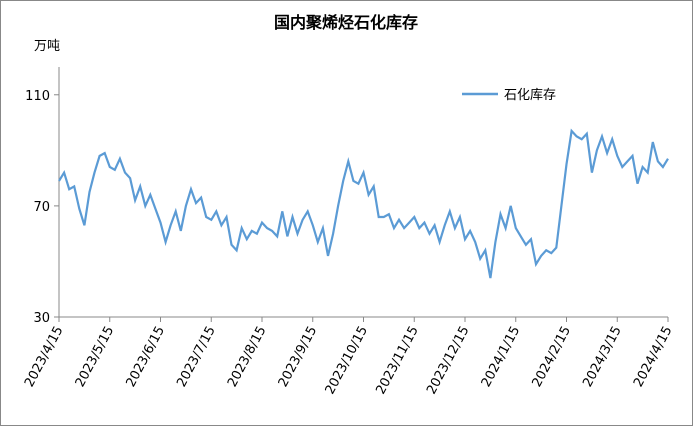  I want to click on legend-label: 石化库存, so click(530, 95).